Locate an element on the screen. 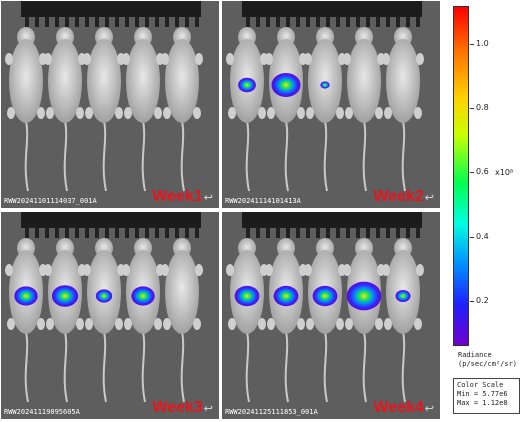 The width and height of the screenshot is (526, 422). week-label: Week1↩ is located at coordinates (182, 196).